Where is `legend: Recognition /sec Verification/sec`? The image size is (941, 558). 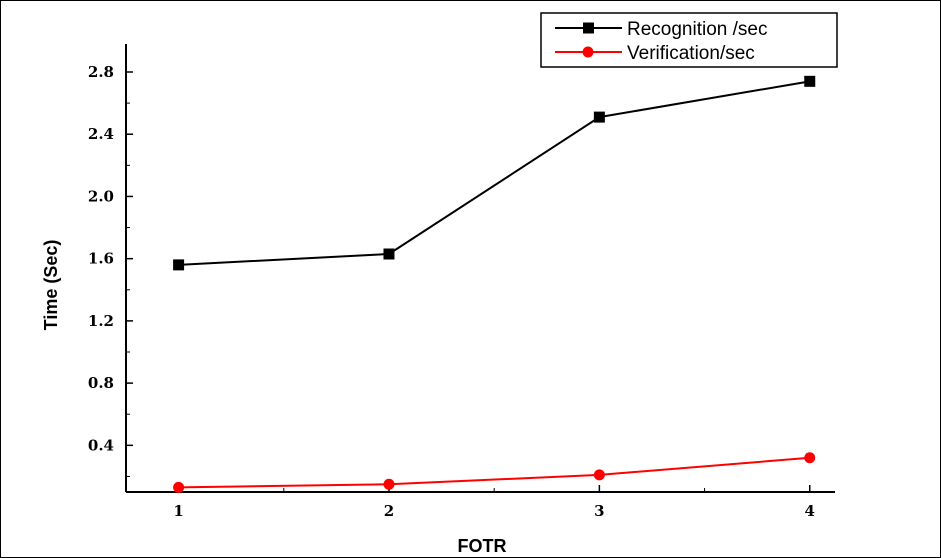 legend: Recognition /sec Verification/sec is located at coordinates (689, 40).